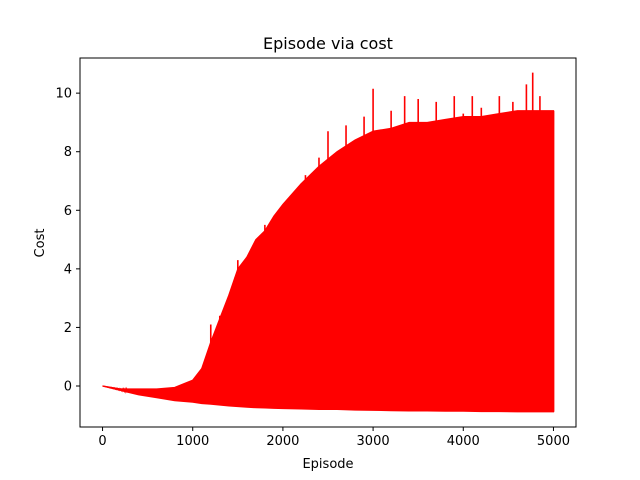 Image resolution: width=640 pixels, height=480 pixels. What do you see at coordinates (102, 441) in the screenshot?
I see `x-tick-label: 0` at bounding box center [102, 441].